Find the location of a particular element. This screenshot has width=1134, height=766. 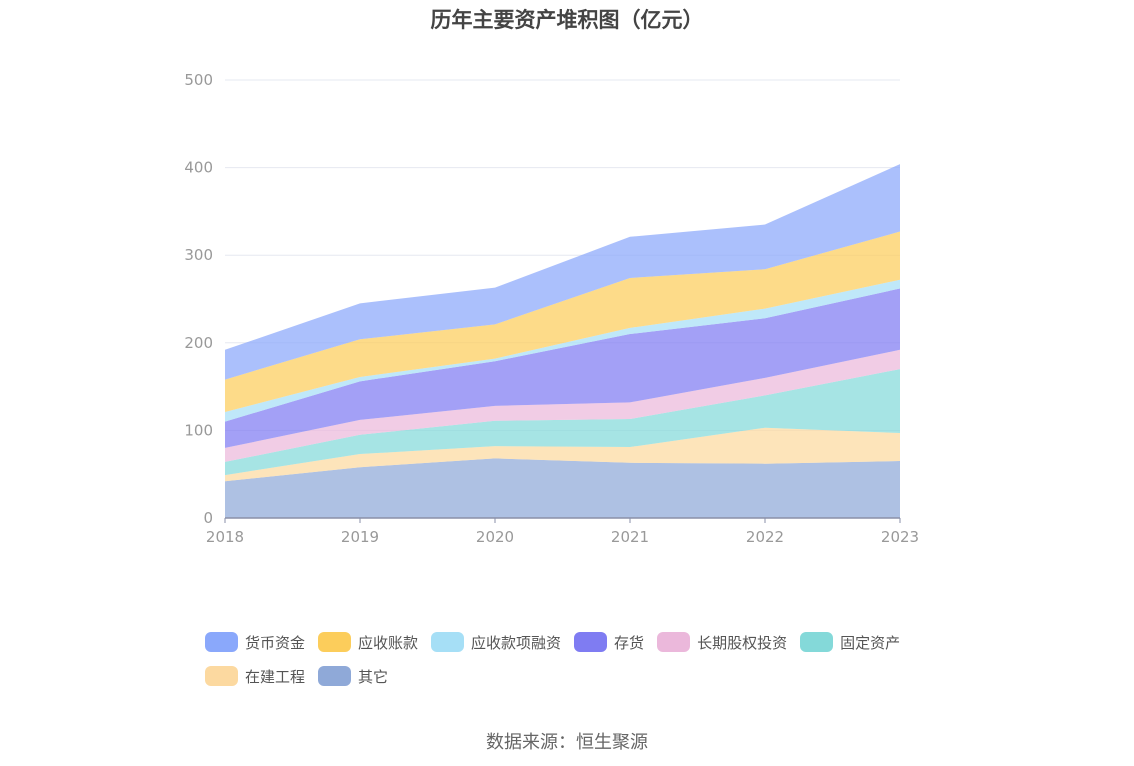

legend-item: 固定资产 is located at coordinates (850, 642).